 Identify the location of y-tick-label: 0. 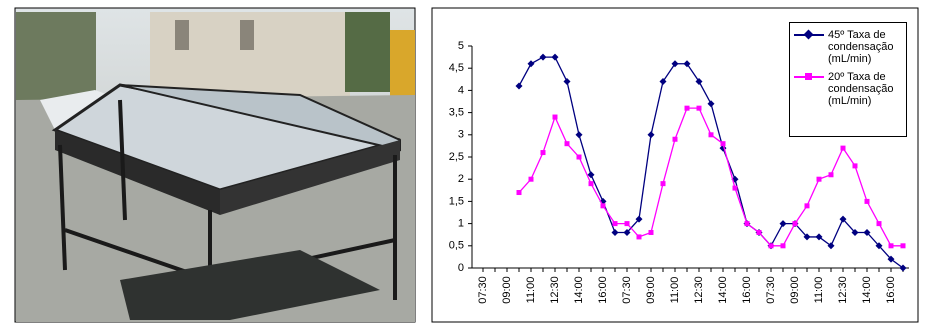
(461, 268).